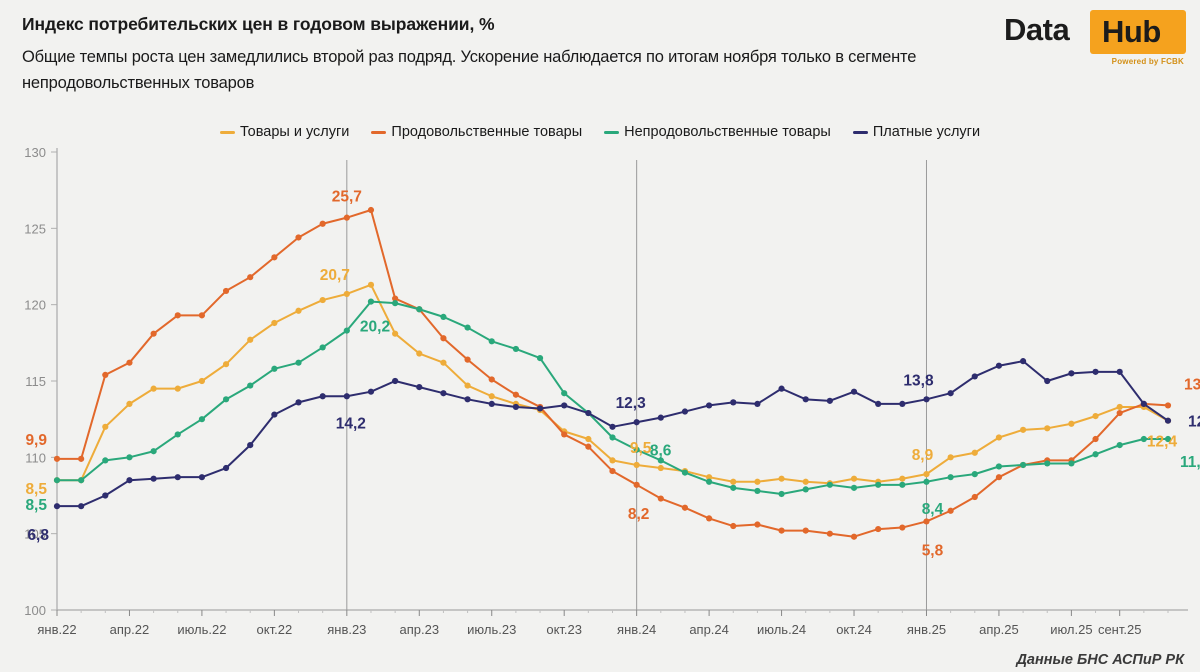  Describe the element at coordinates (1095, 41) in the screenshot. I see `datahub-logo: Data Hub Powered by FCBK` at that location.